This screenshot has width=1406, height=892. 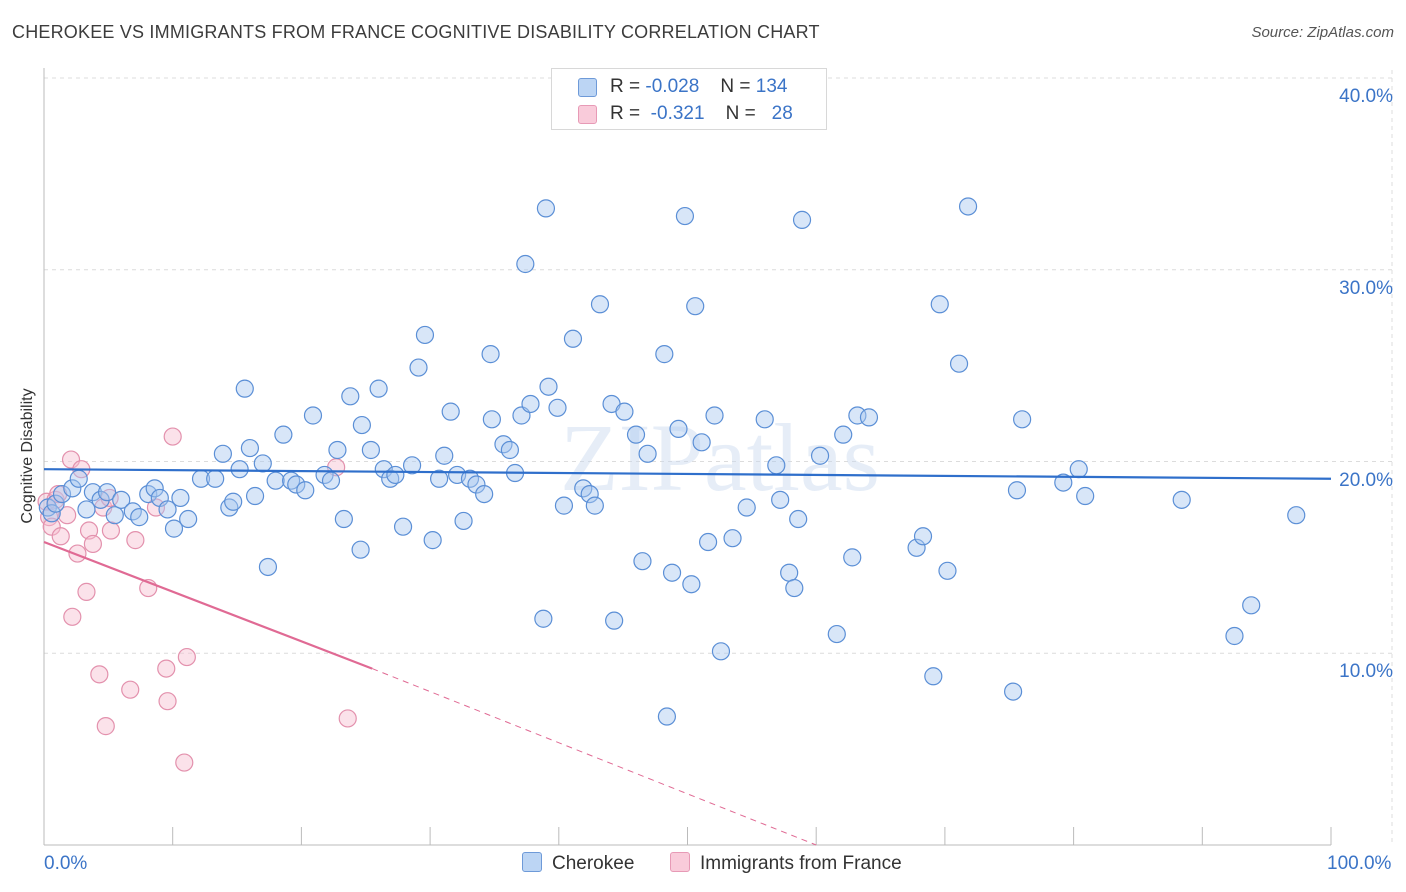 I want to click on y-tick-label: 20.0%, so click(x=1366, y=480).